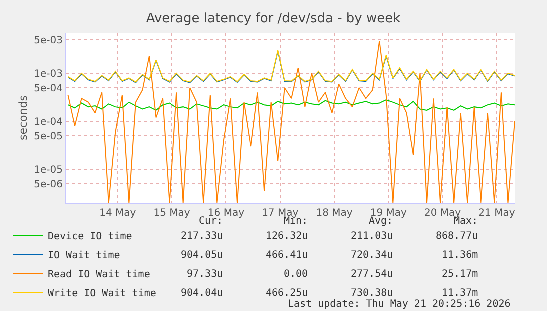 The width and height of the screenshot is (547, 311). I want to click on text: 97.33u, so click(205, 274).